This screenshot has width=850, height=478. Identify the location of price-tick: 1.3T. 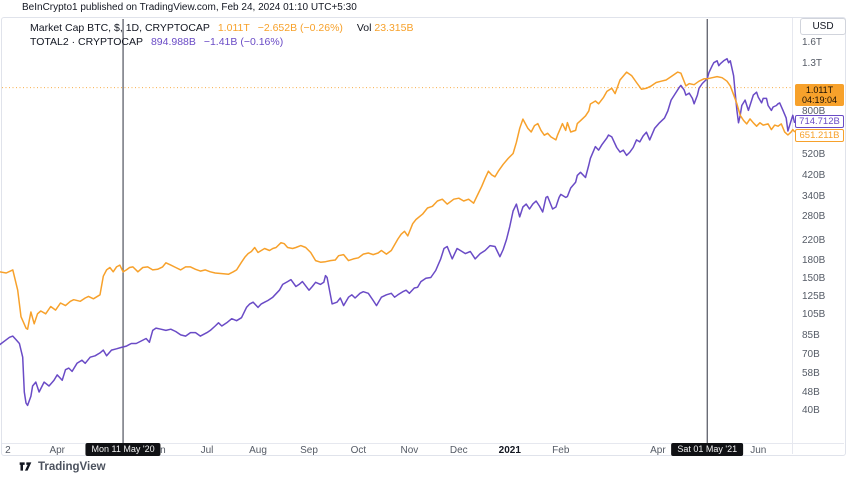
(812, 63).